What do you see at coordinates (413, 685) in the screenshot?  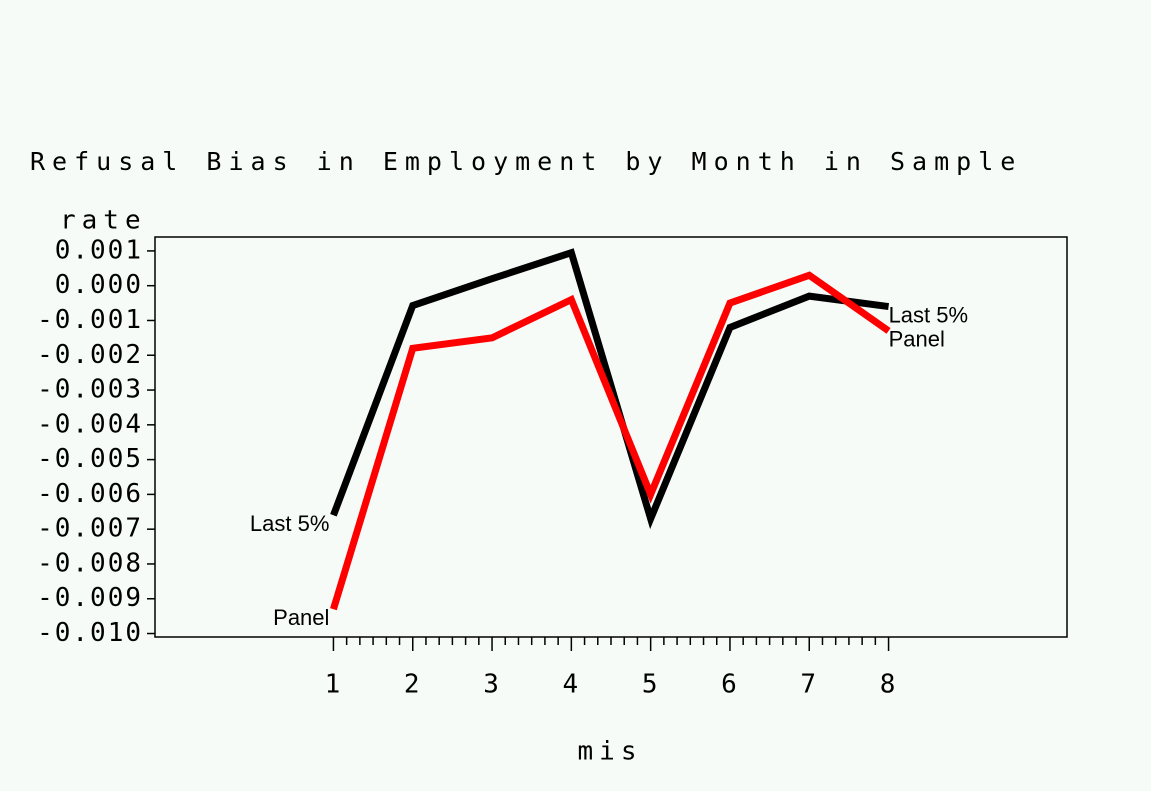 I see `x-tick-label: 2` at bounding box center [413, 685].